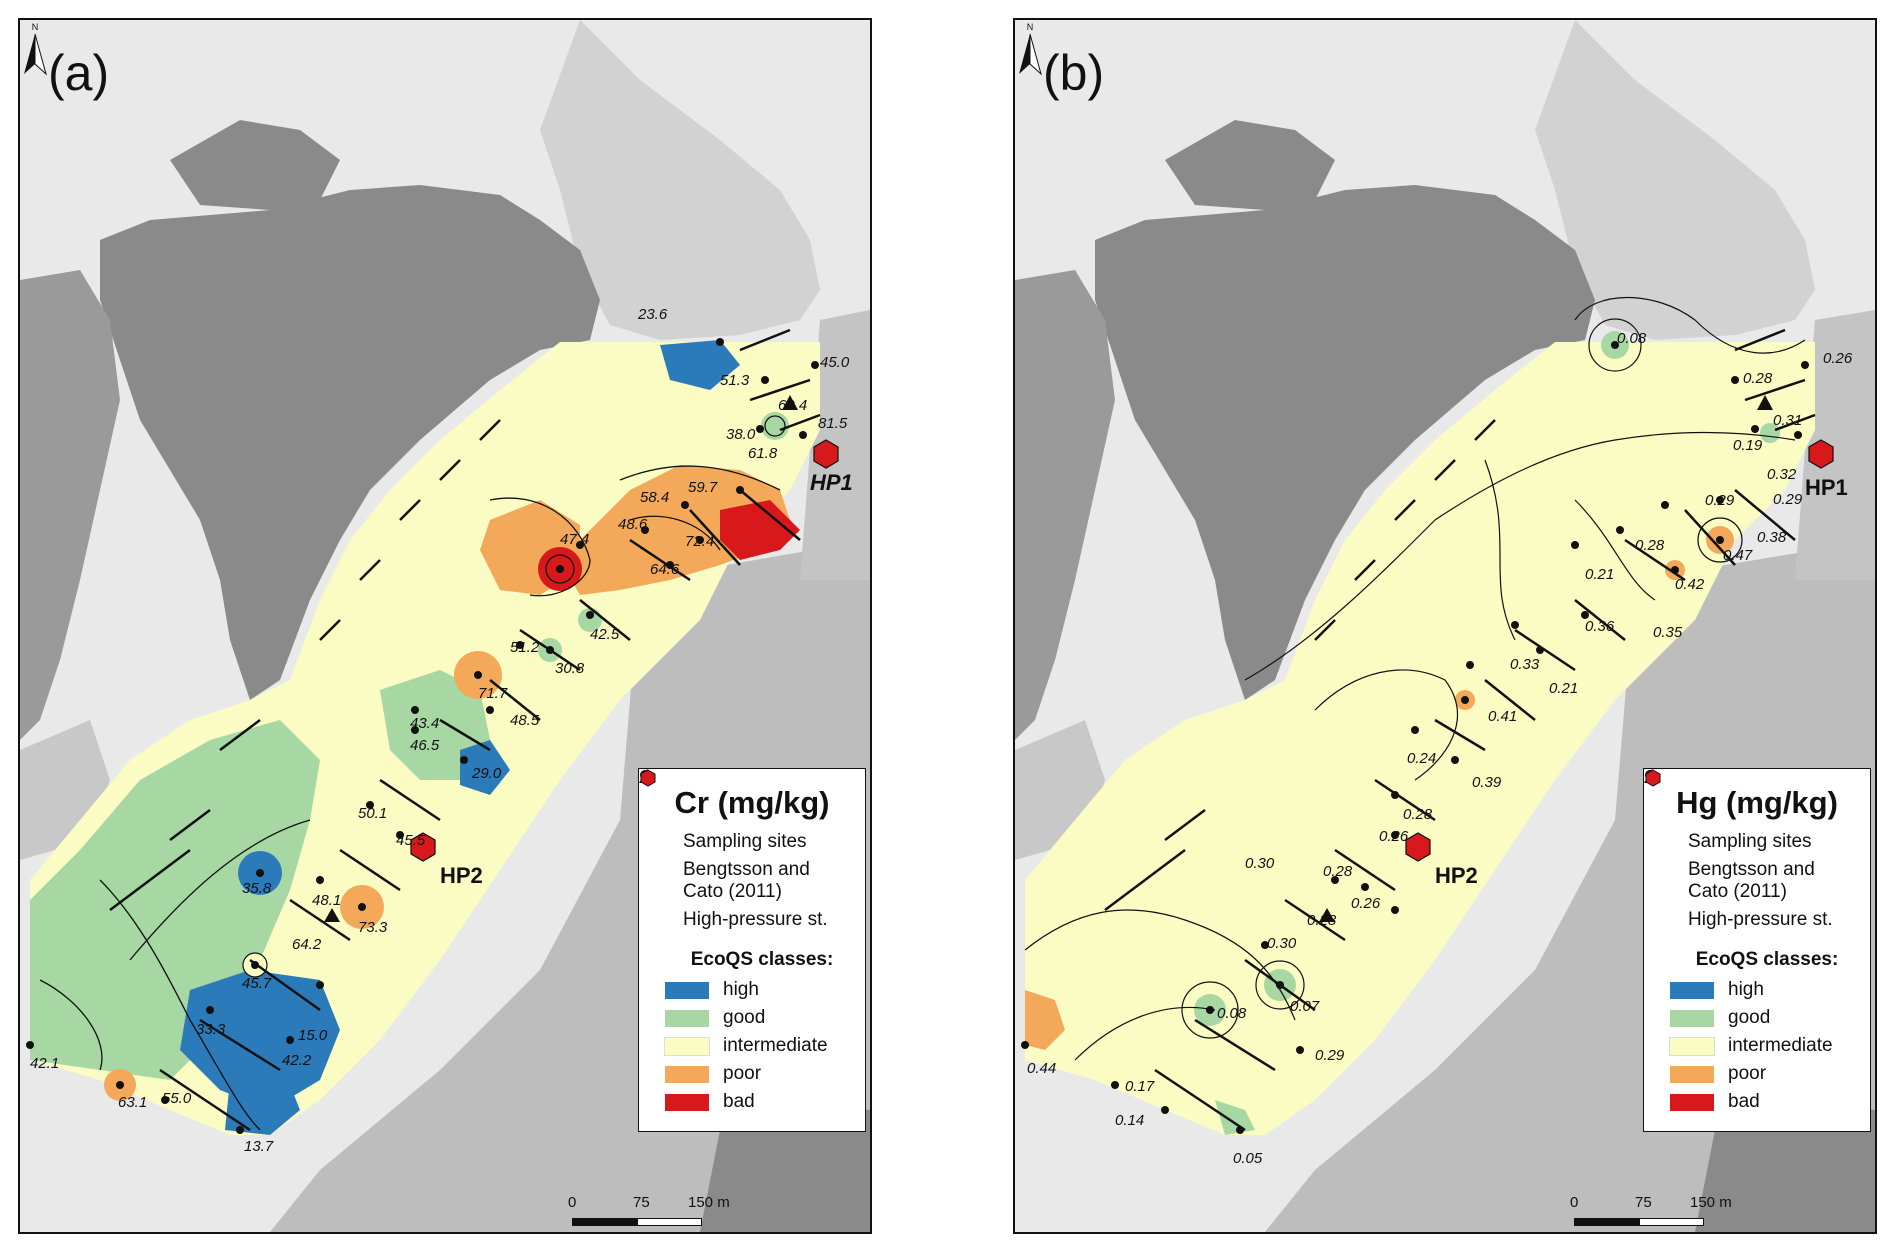 The height and width of the screenshot is (1255, 1892). Describe the element at coordinates (411, 840) in the screenshot. I see `site-value-label: 45.5` at that location.